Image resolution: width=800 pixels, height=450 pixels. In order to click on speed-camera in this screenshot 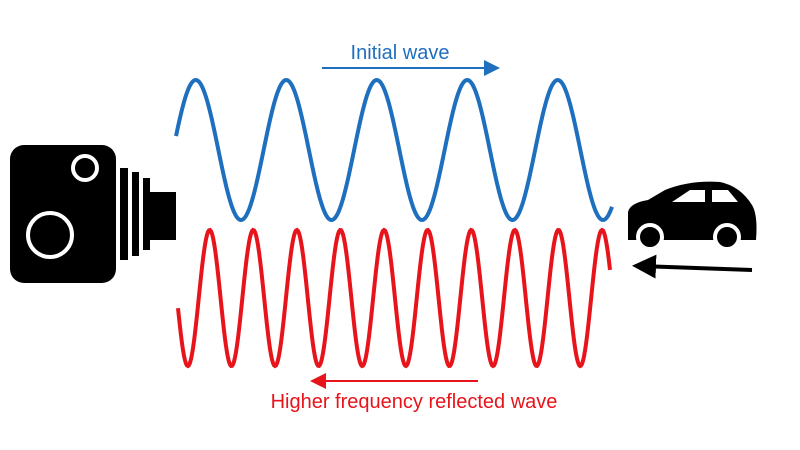, I will do `click(93, 214)`.